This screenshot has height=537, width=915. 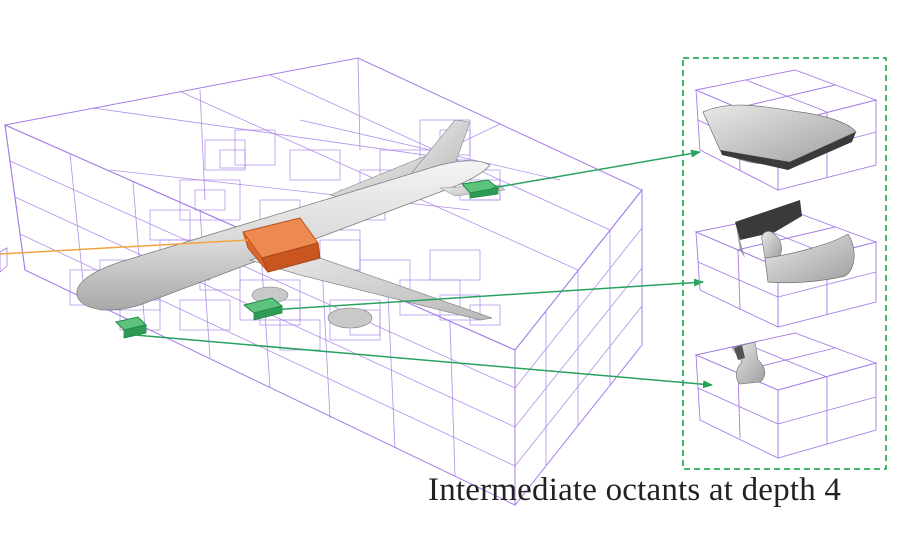 What do you see at coordinates (423, 361) in the screenshot?
I see `green-arrow-bottom` at bounding box center [423, 361].